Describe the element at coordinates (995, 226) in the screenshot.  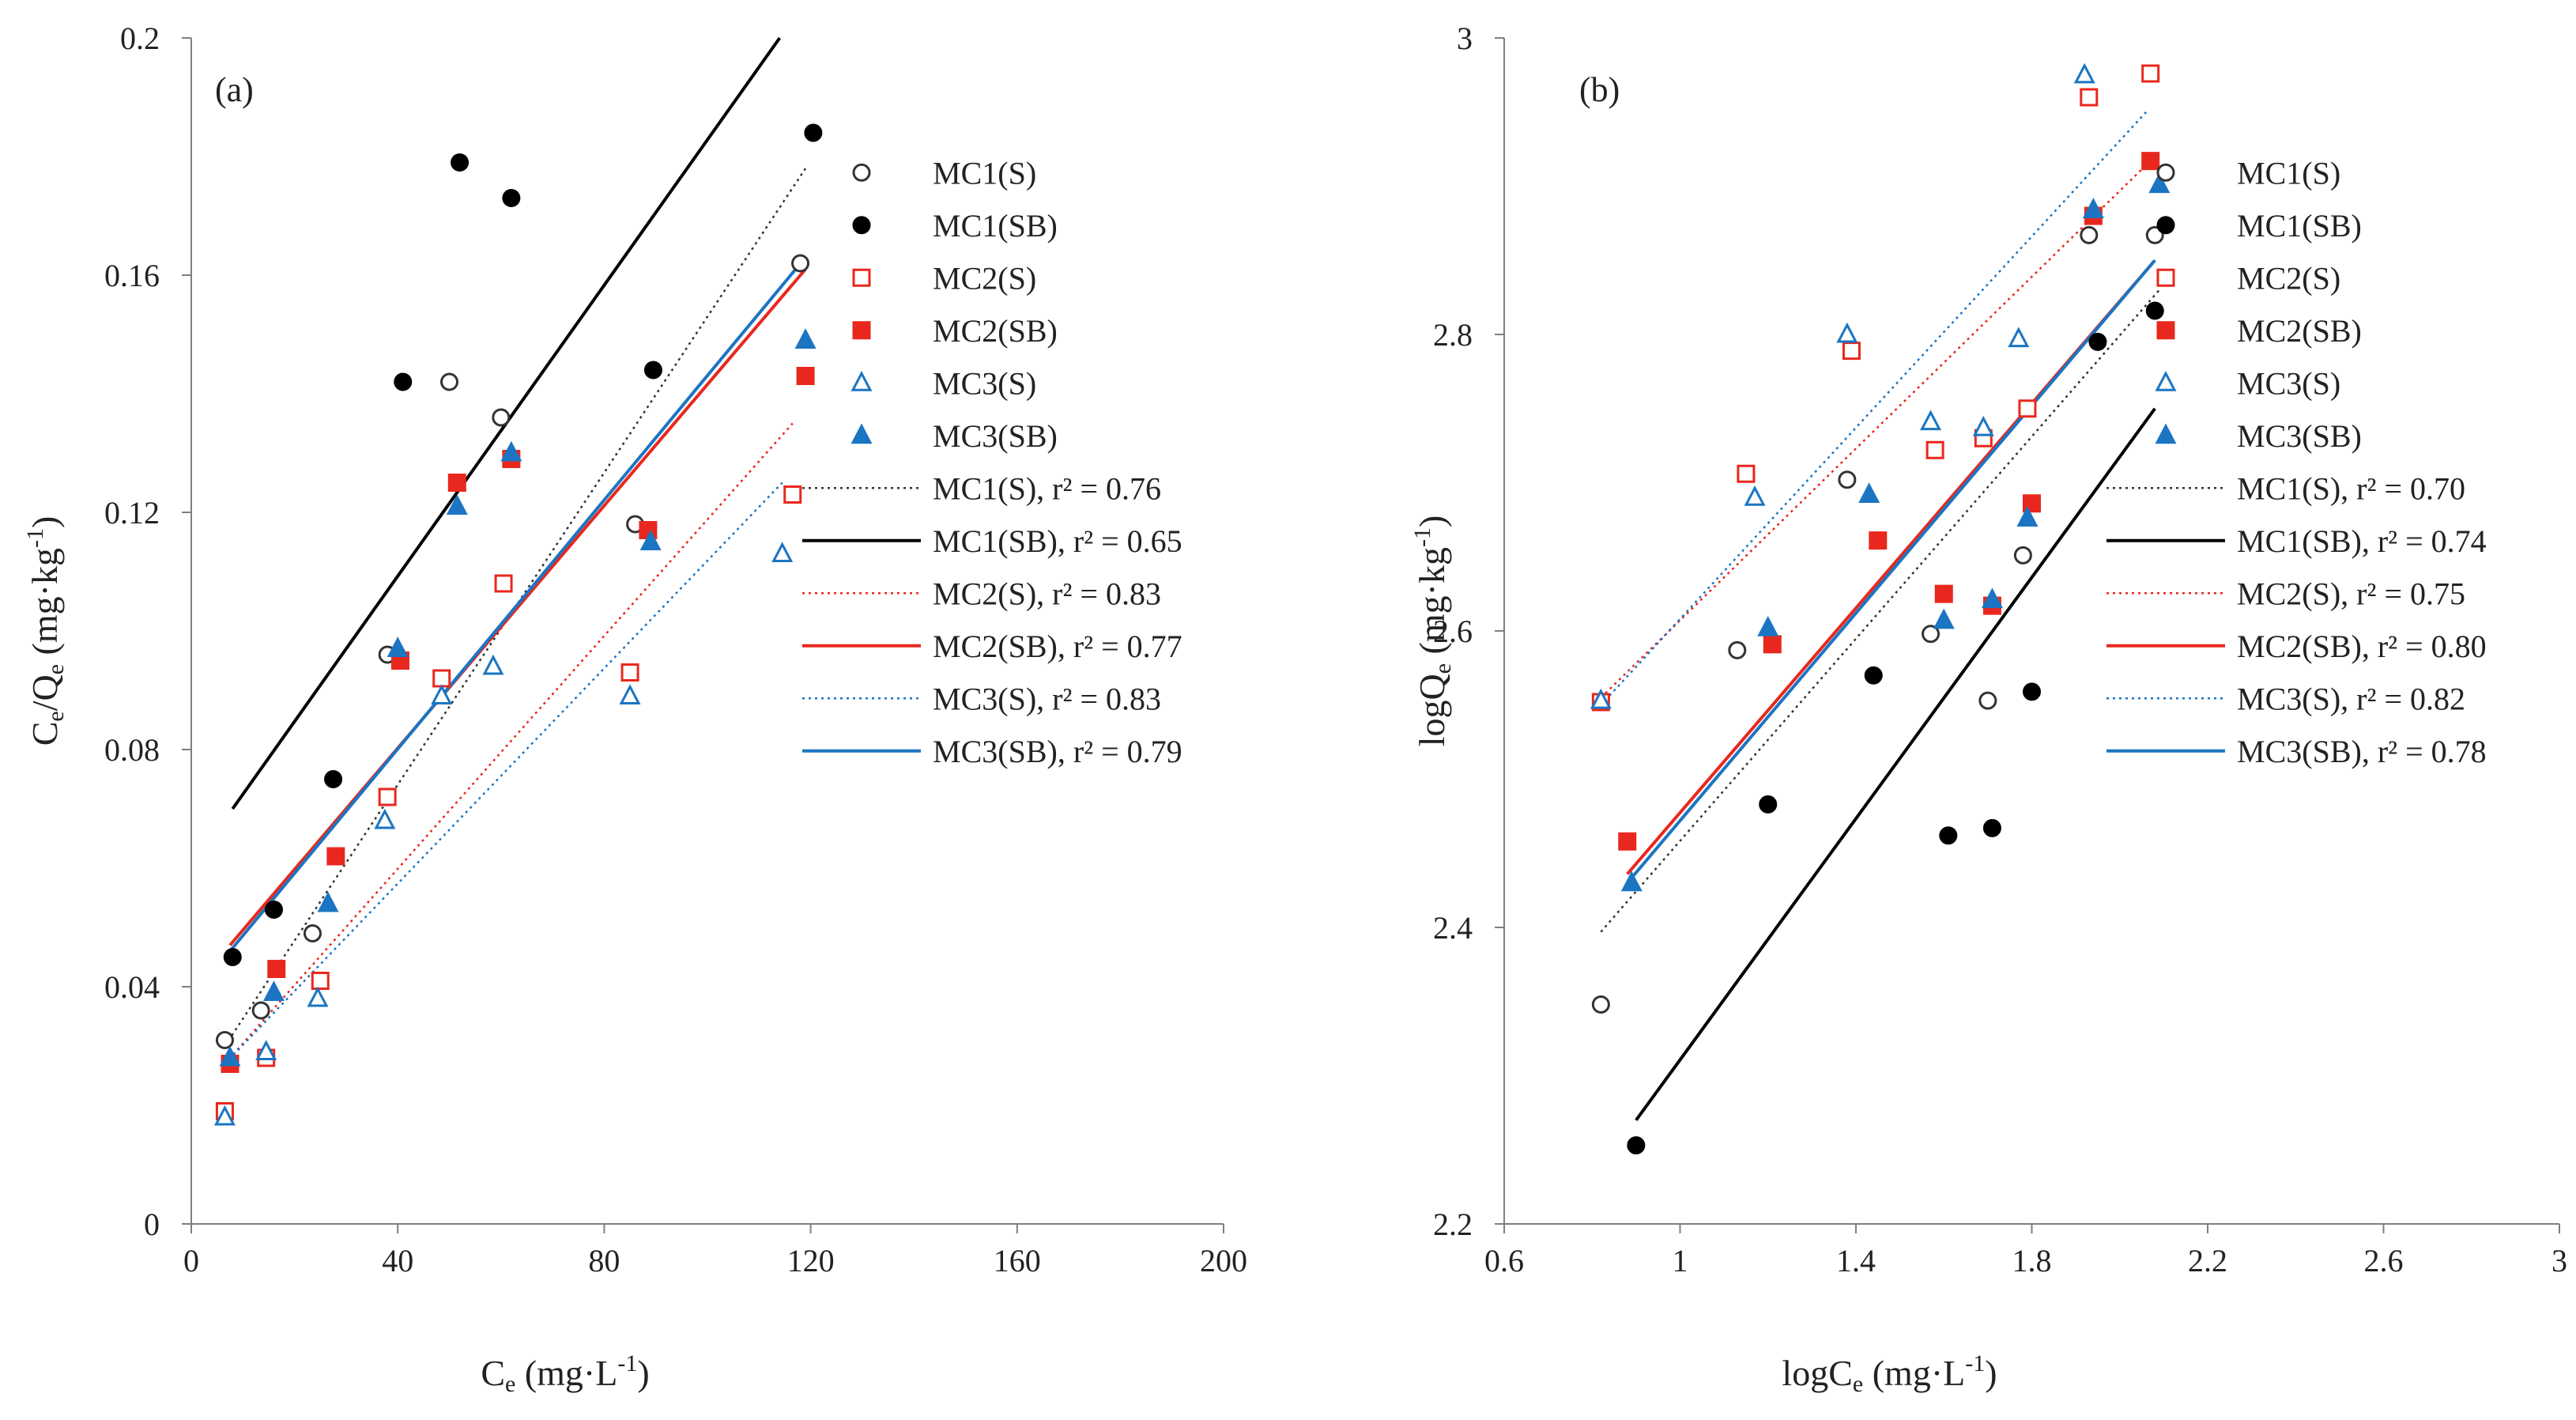
I see `legend-entry-label: MC1(SB)` at that location.